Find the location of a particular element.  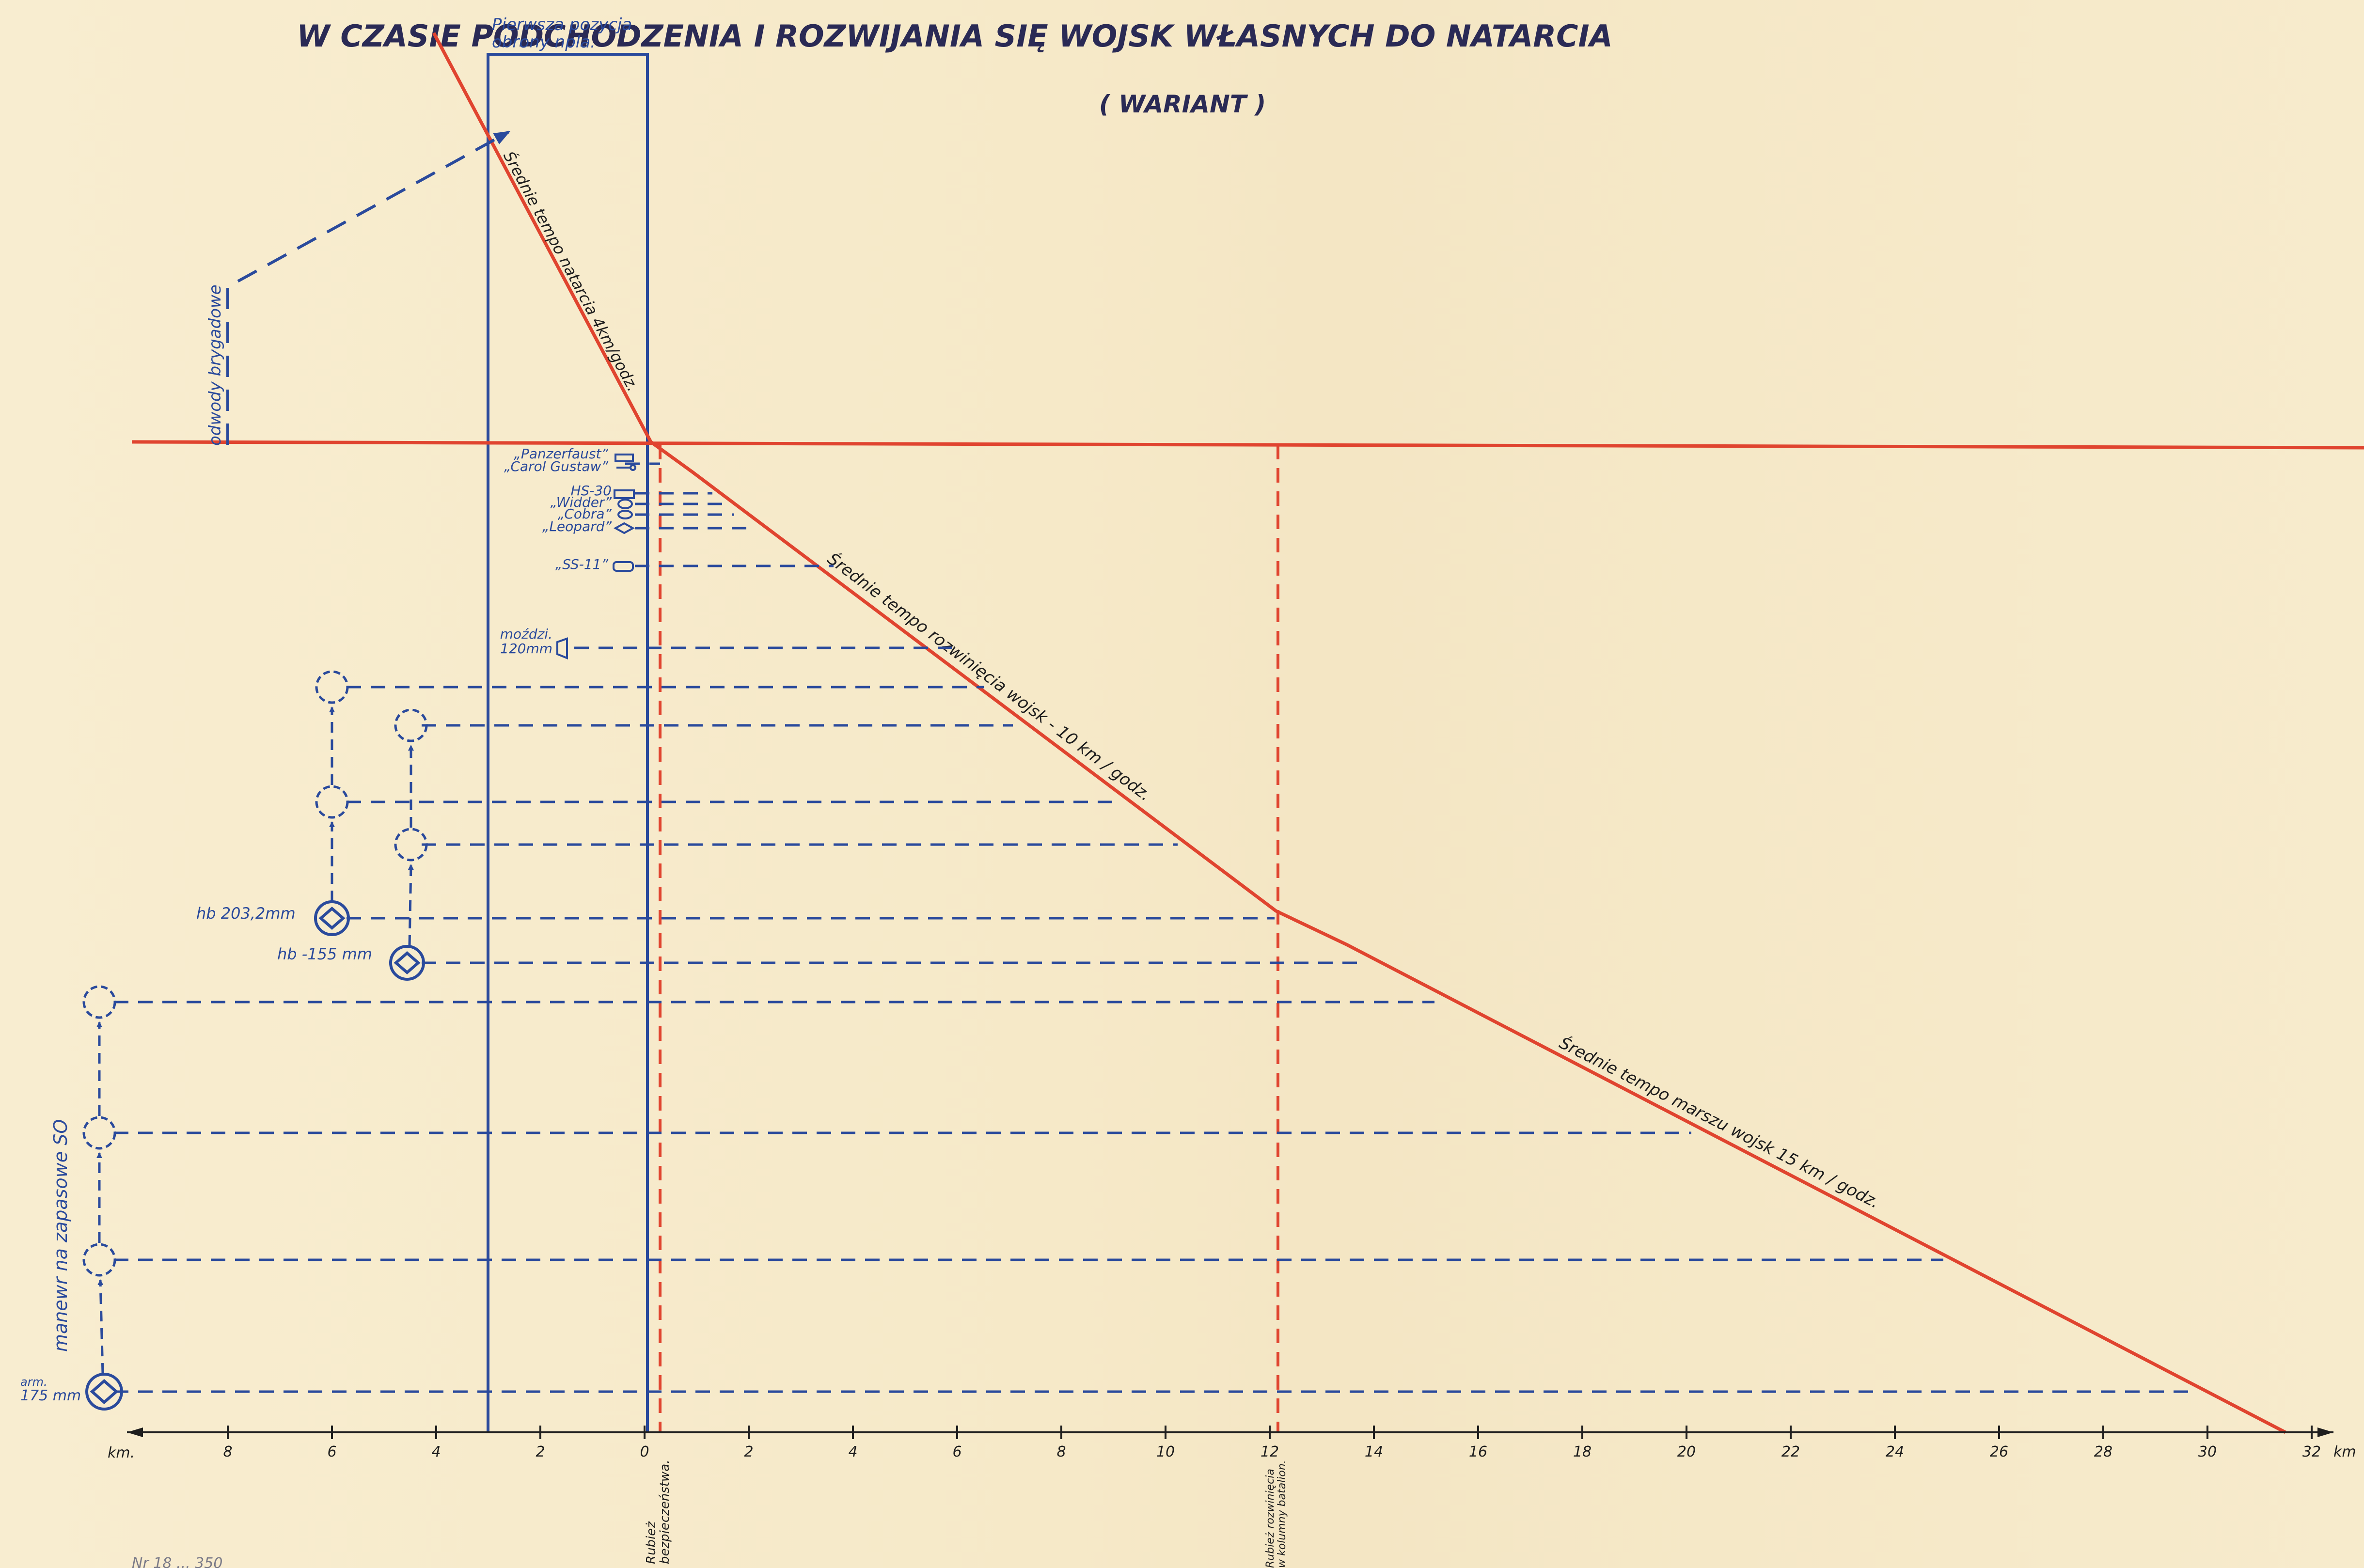

axis-ticks is located at coordinates (1270, 1432).